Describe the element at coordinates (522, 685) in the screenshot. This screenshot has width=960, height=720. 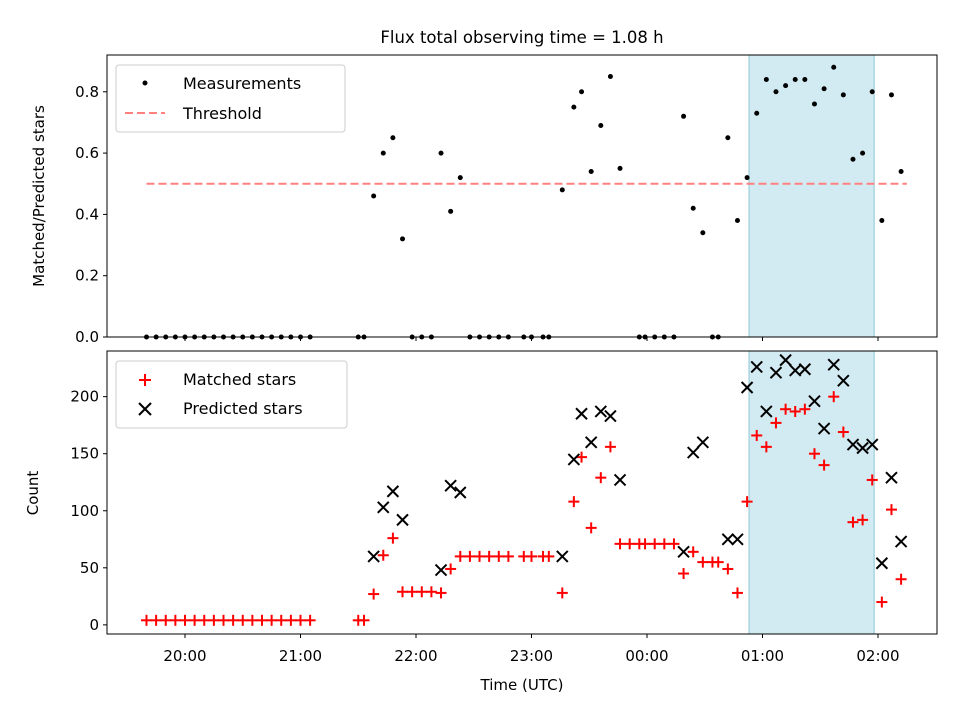
I see `x-axis-label: Time (UTC)` at that location.